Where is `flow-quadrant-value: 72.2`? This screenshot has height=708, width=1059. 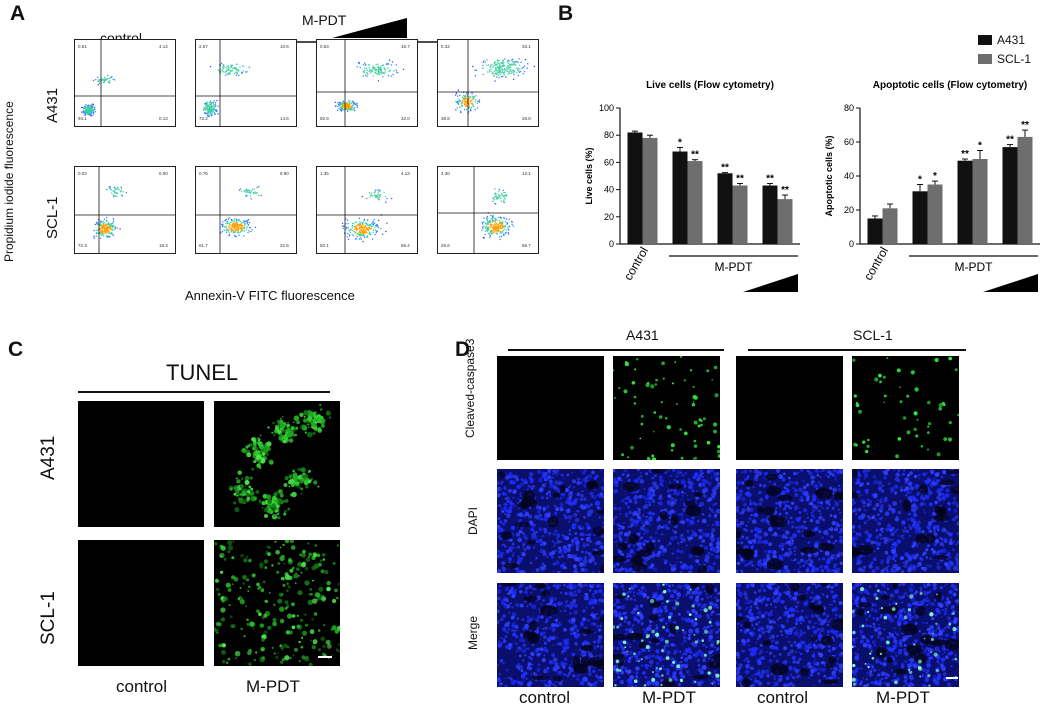 flow-quadrant-value: 72.2 is located at coordinates (203, 118).